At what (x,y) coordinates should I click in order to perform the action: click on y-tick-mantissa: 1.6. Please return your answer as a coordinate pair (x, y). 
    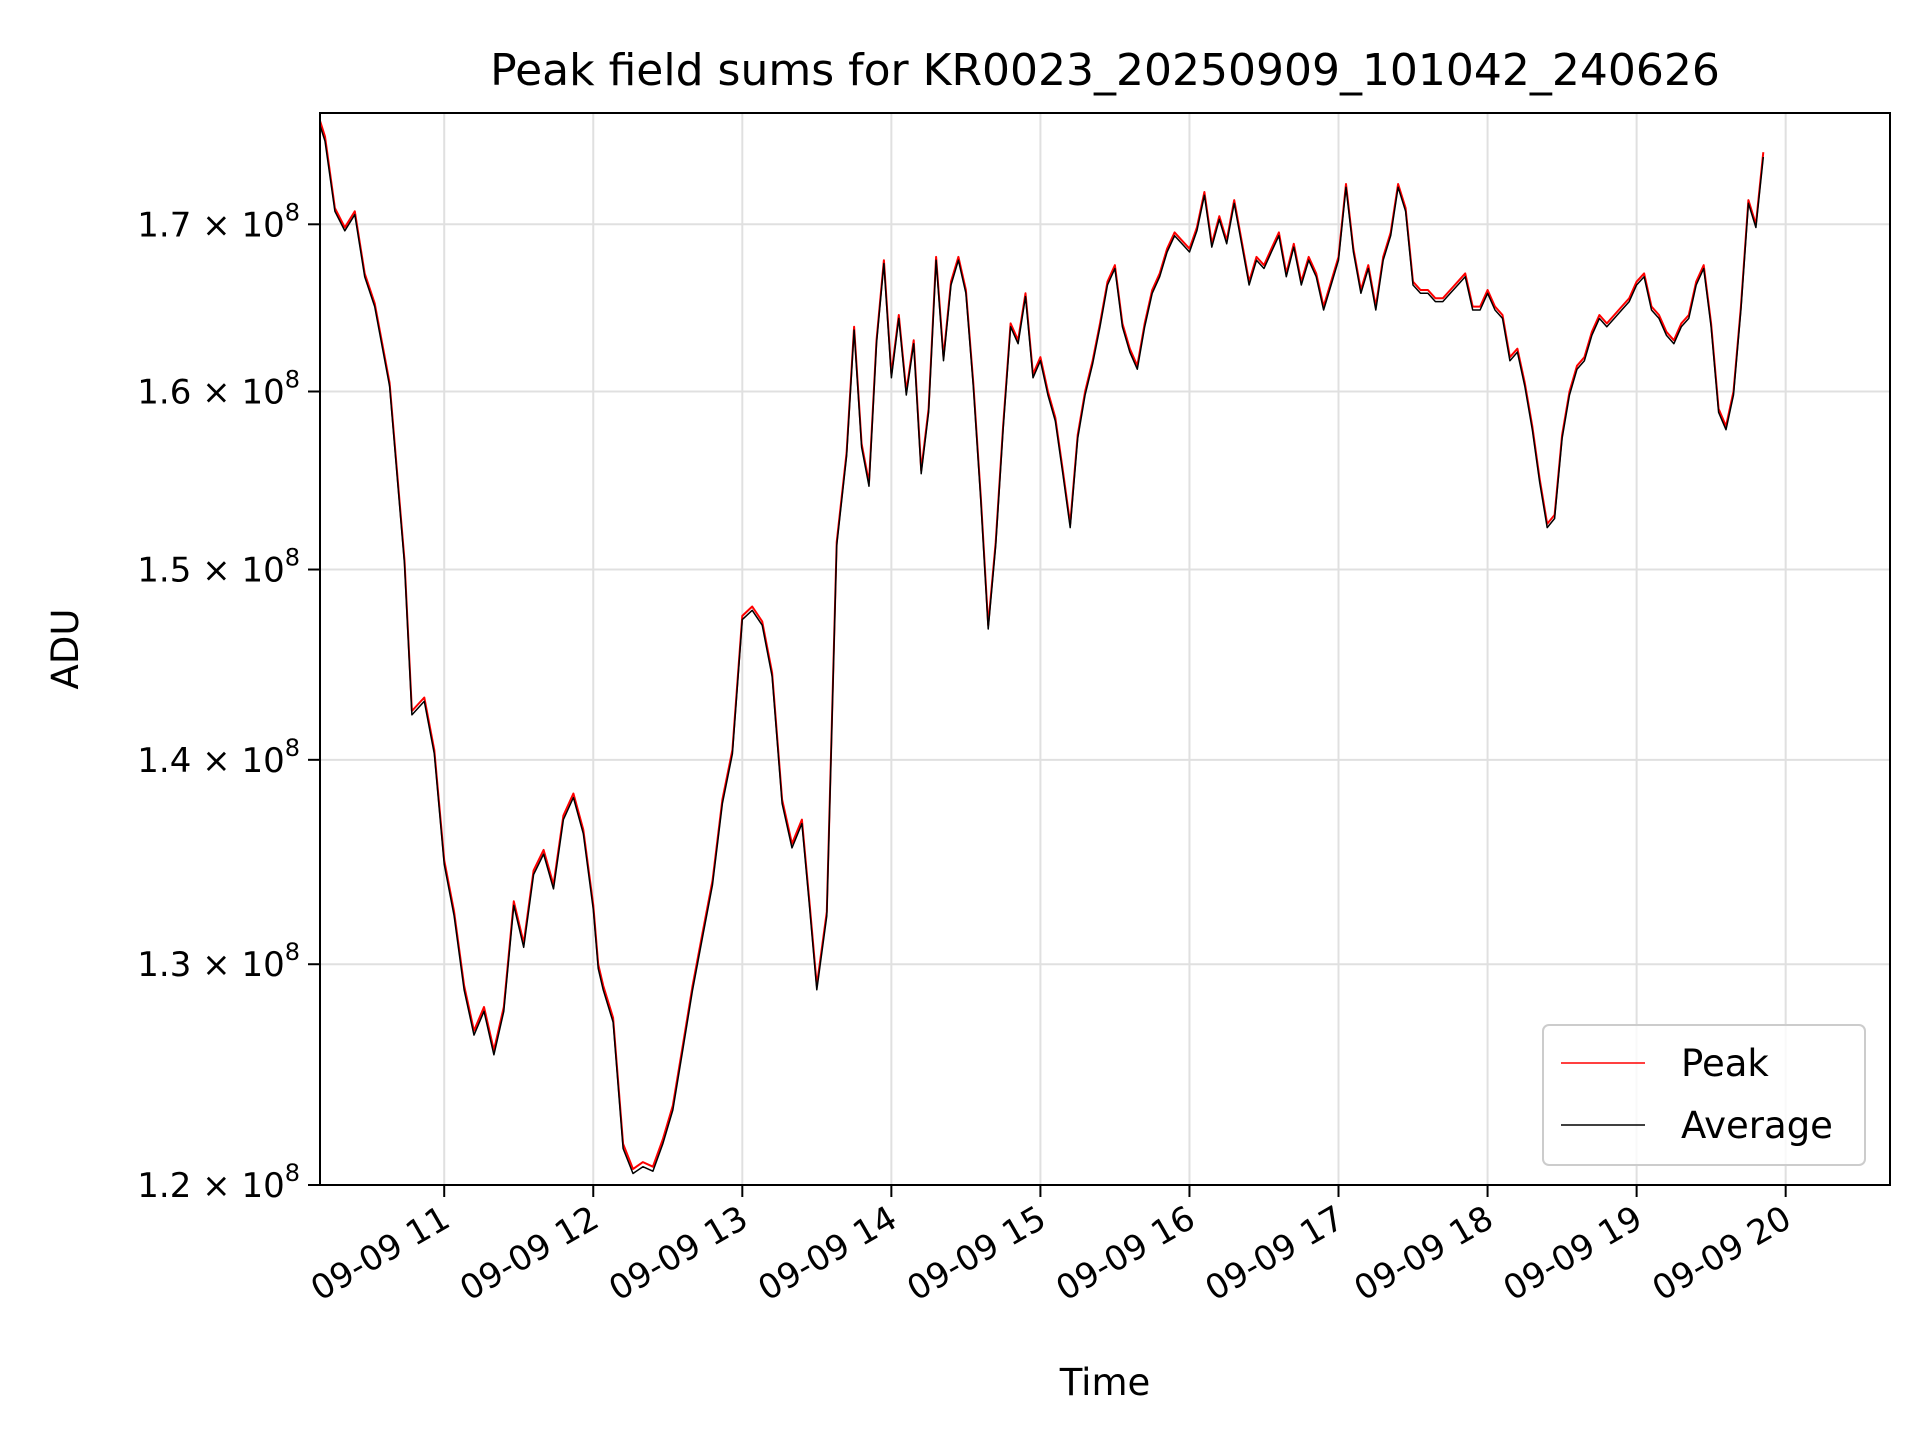
    Looking at the image, I should click on (164, 393).